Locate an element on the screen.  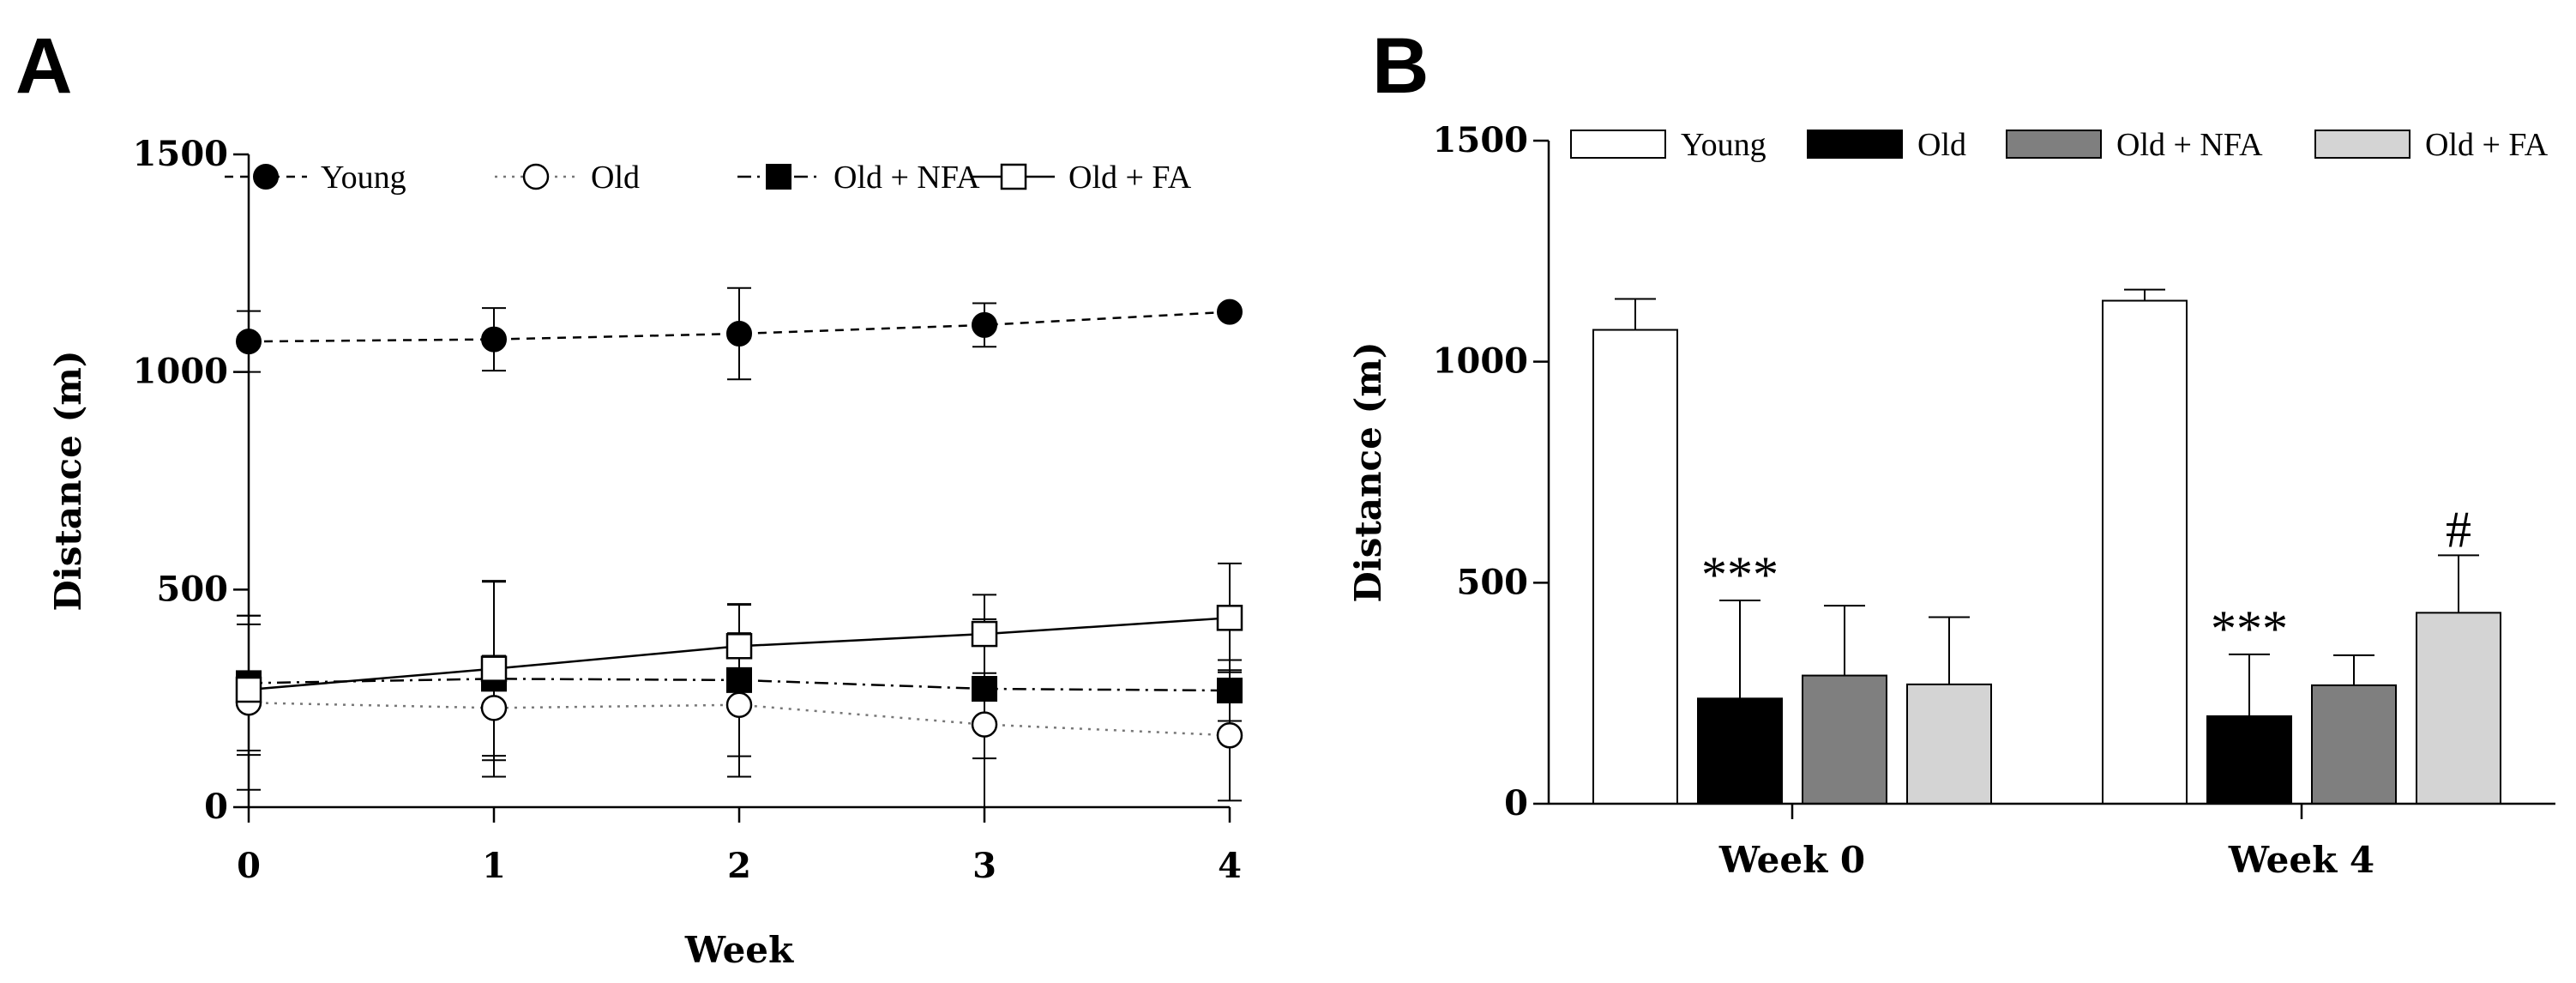
legend-swatch-young is located at coordinates (1618, 144).